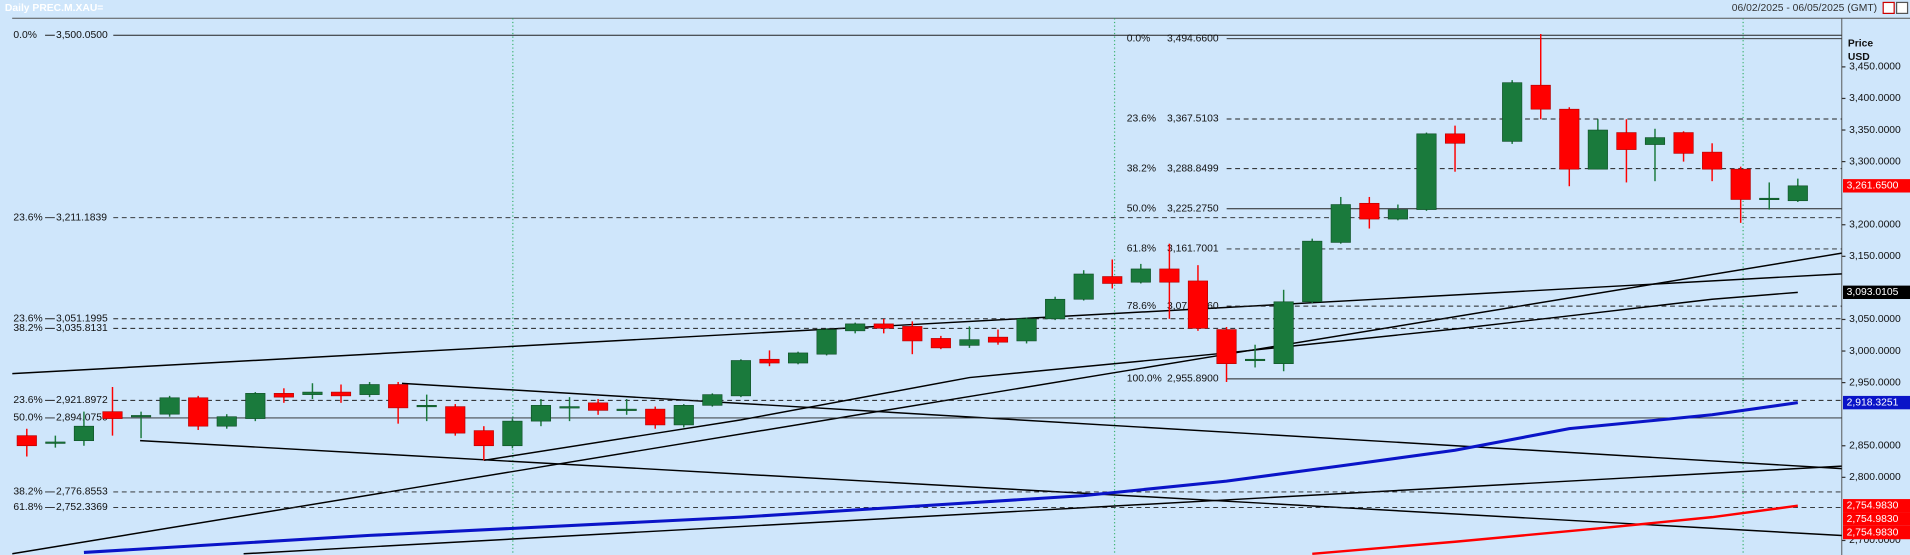 This screenshot has height=555, width=1910. What do you see at coordinates (1193, 379) in the screenshot?
I see `fib-price: 2,955.8900` at bounding box center [1193, 379].